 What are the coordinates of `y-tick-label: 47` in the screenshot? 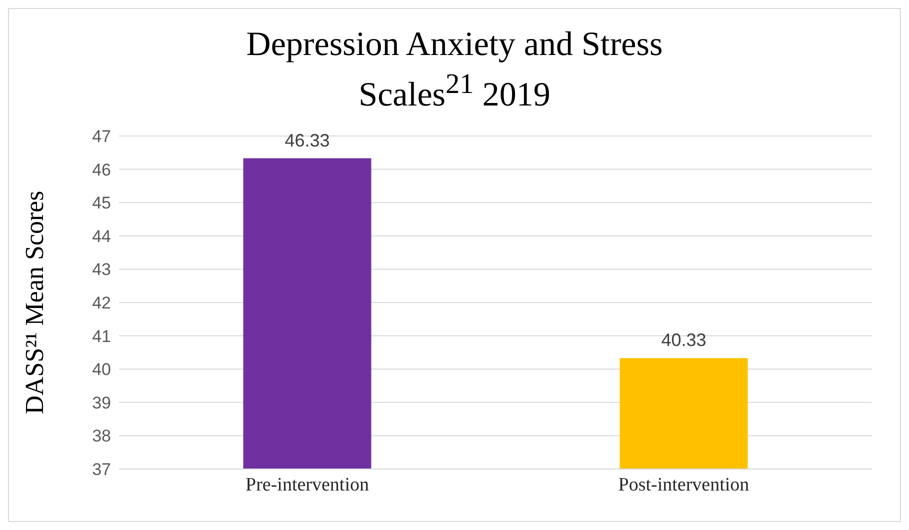 It's located at (101, 136).